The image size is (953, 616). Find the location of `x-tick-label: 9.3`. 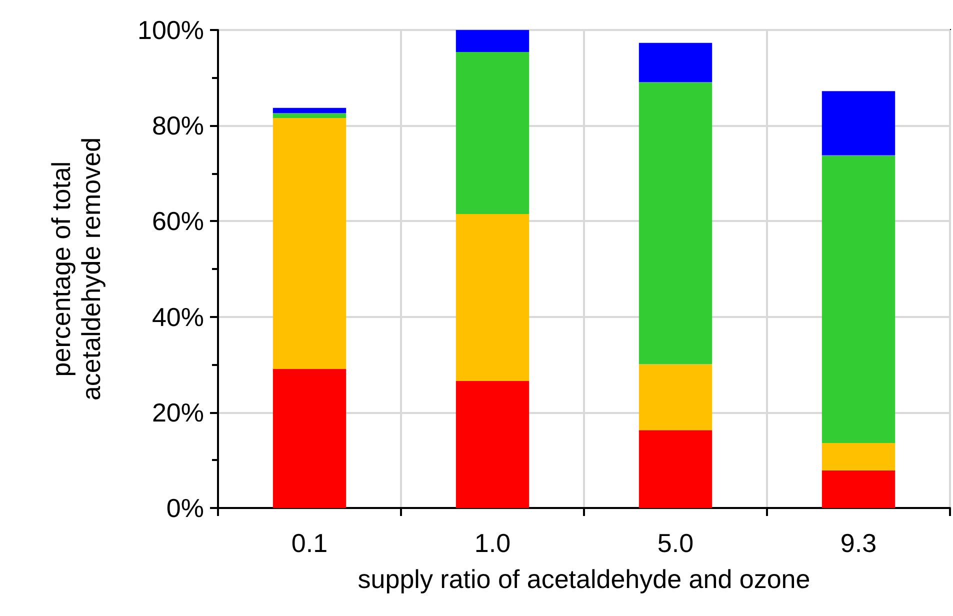

x-tick-label: 9.3 is located at coordinates (858, 543).